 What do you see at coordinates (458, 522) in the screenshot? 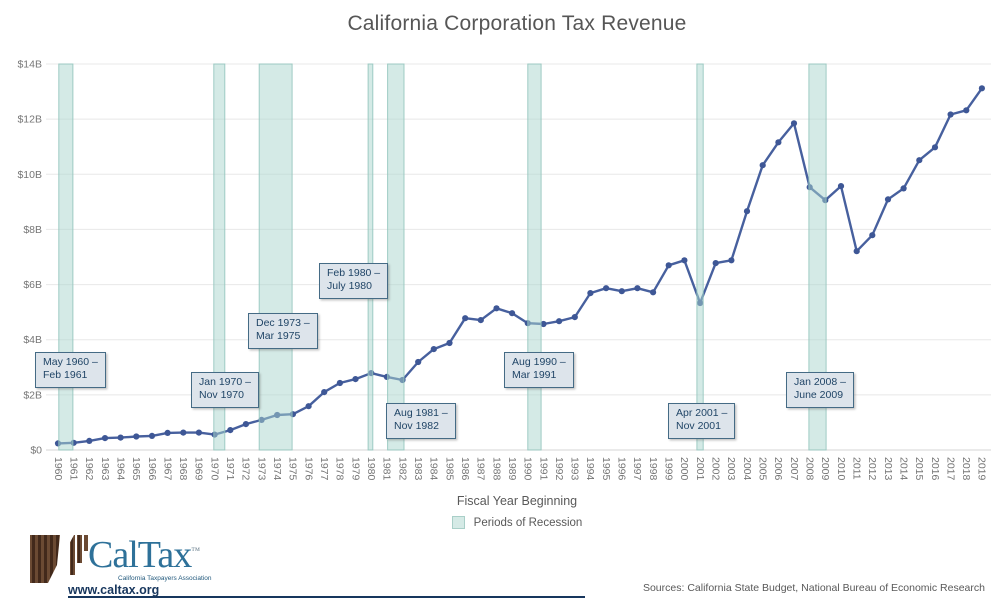
I see `recession-legend-swatch` at bounding box center [458, 522].